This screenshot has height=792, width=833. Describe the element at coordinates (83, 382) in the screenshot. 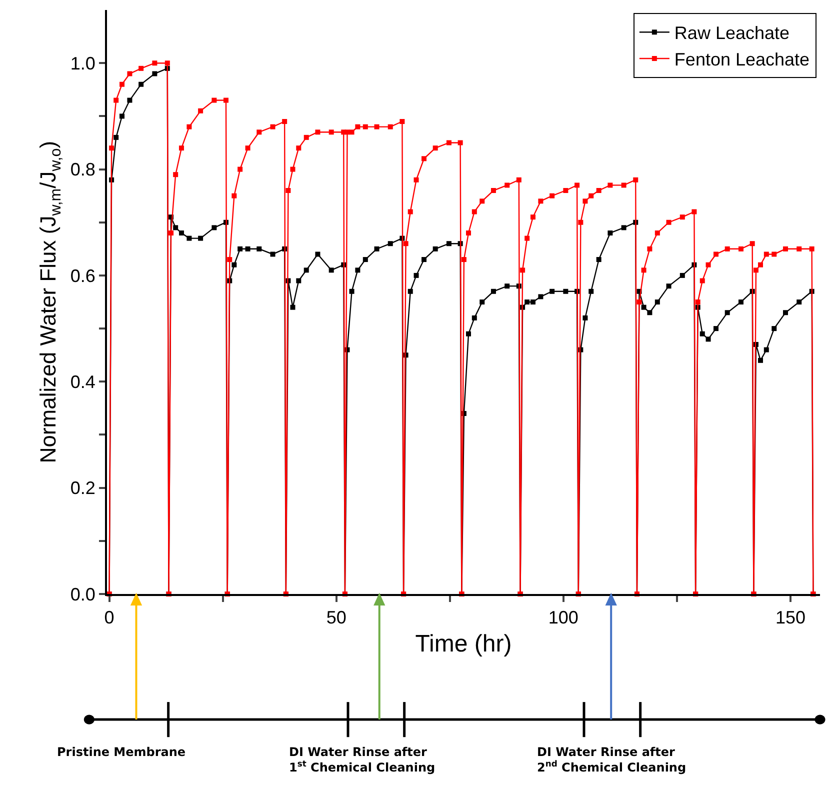

I see `y-tick-label: 0.4` at that location.